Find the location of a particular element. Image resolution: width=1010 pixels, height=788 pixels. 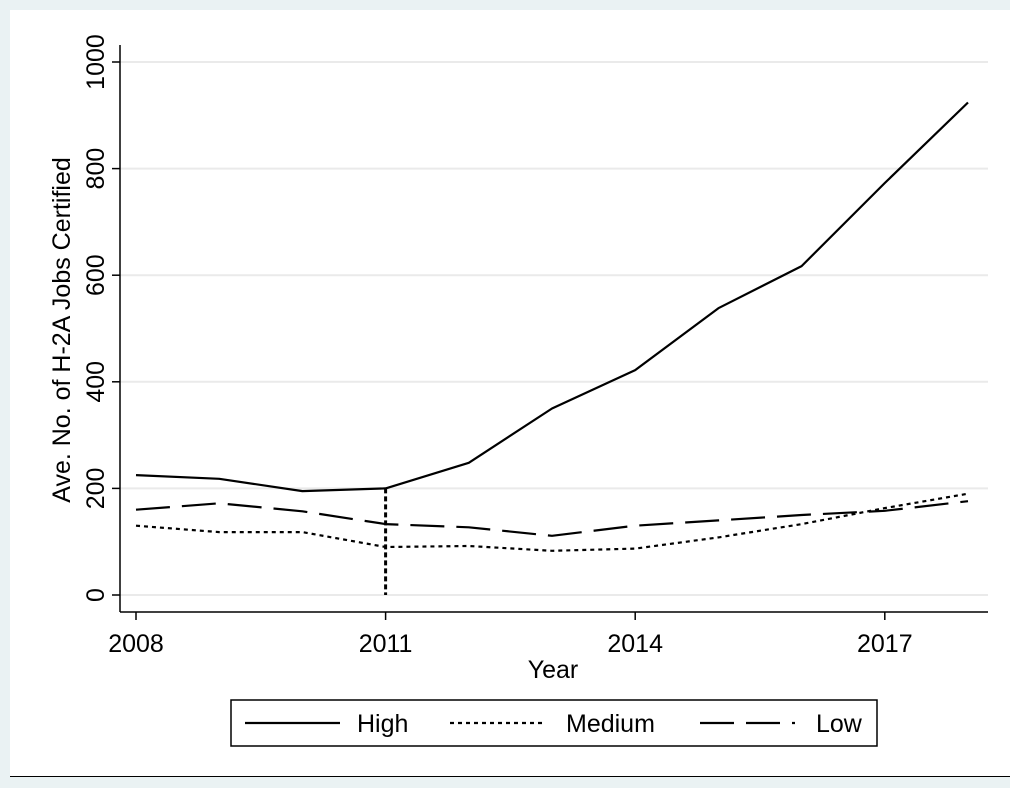

y-tick-label: 0 is located at coordinates (96, 595).